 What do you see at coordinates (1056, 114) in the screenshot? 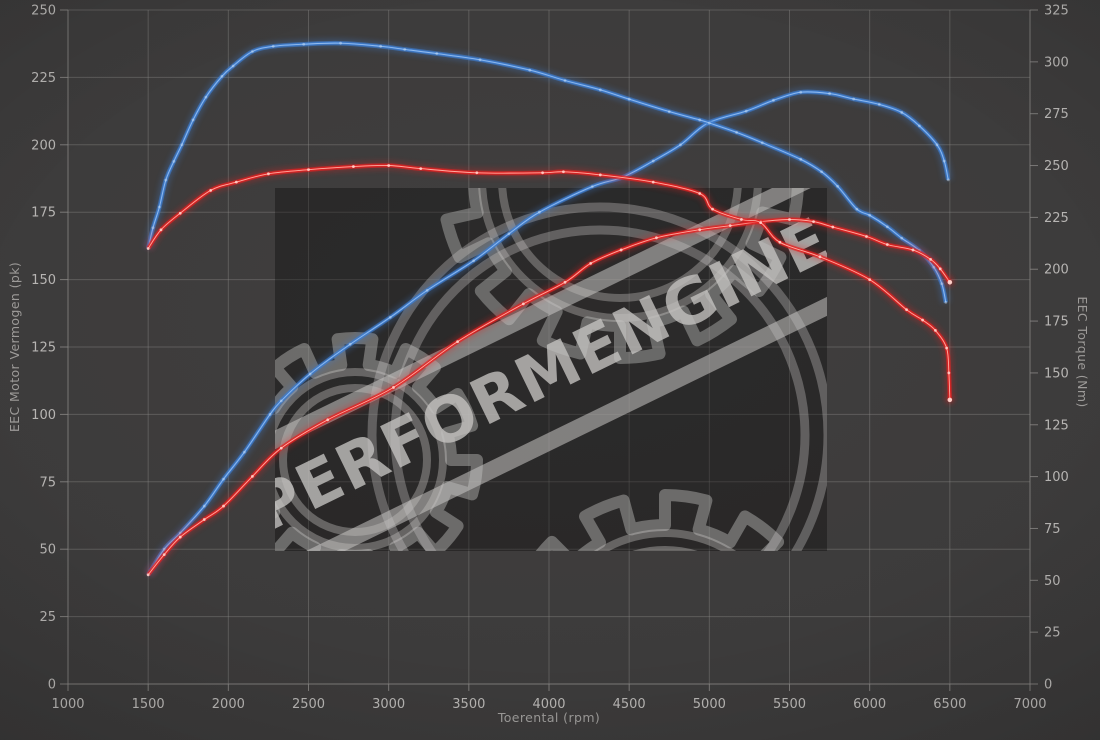
I see `y-right-tick-label: 275` at bounding box center [1056, 114].